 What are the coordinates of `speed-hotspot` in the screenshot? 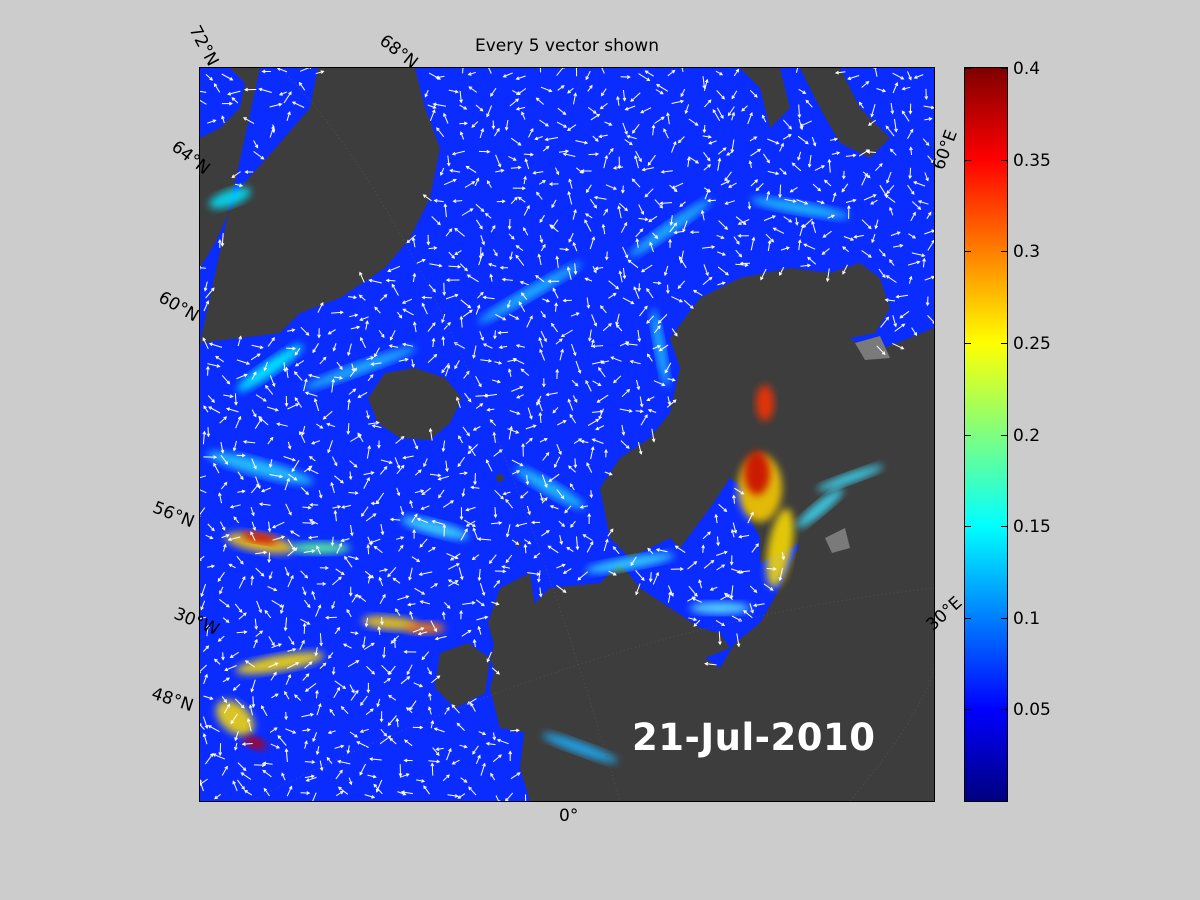 It's located at (670, 228).